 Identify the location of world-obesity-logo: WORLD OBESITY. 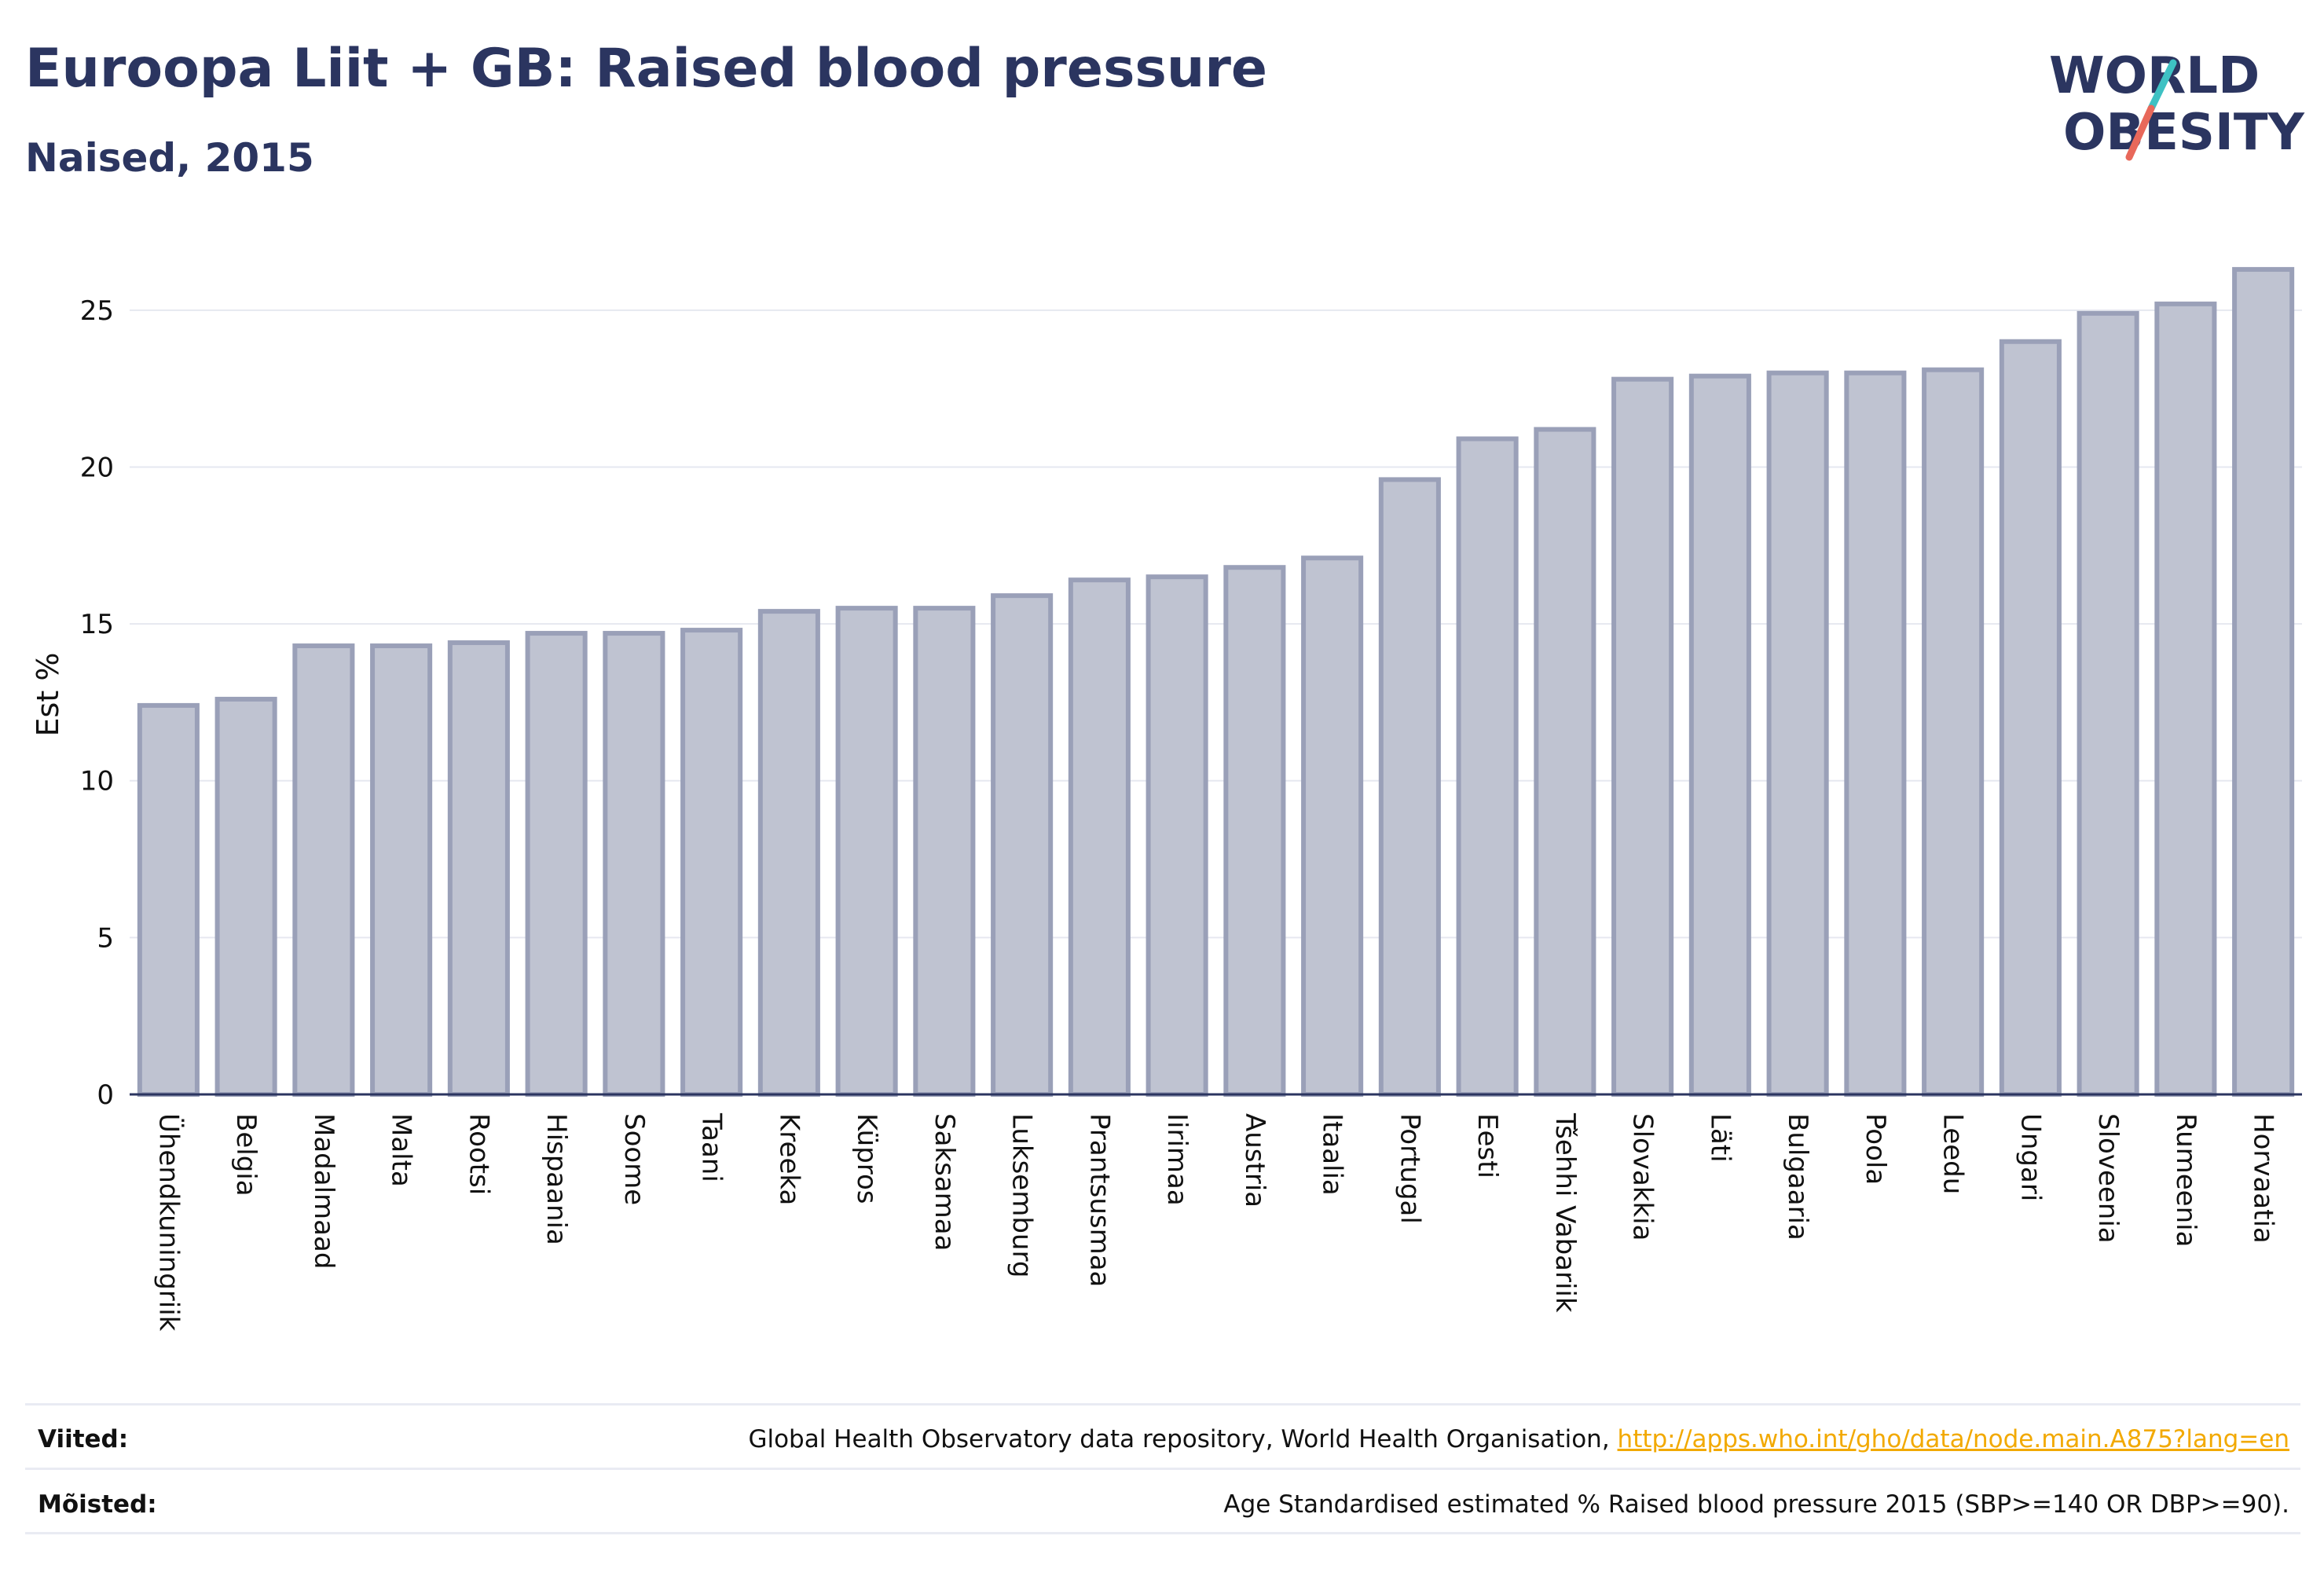
(2176, 104).